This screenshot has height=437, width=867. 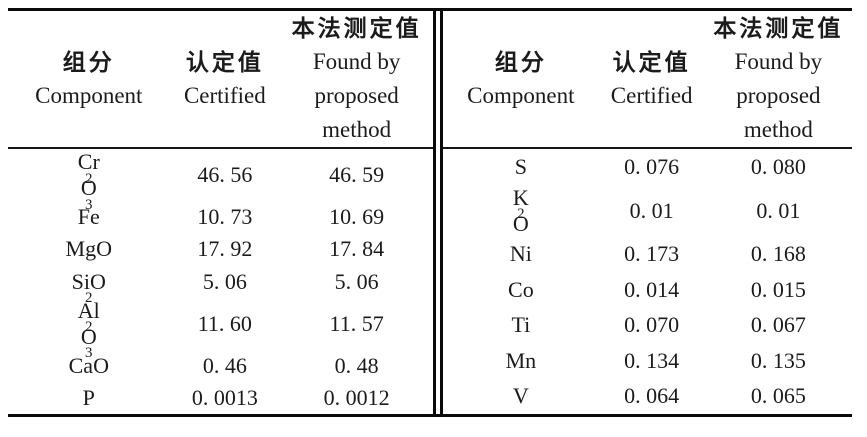 I want to click on certified-value: 0. 134, so click(x=652, y=360).